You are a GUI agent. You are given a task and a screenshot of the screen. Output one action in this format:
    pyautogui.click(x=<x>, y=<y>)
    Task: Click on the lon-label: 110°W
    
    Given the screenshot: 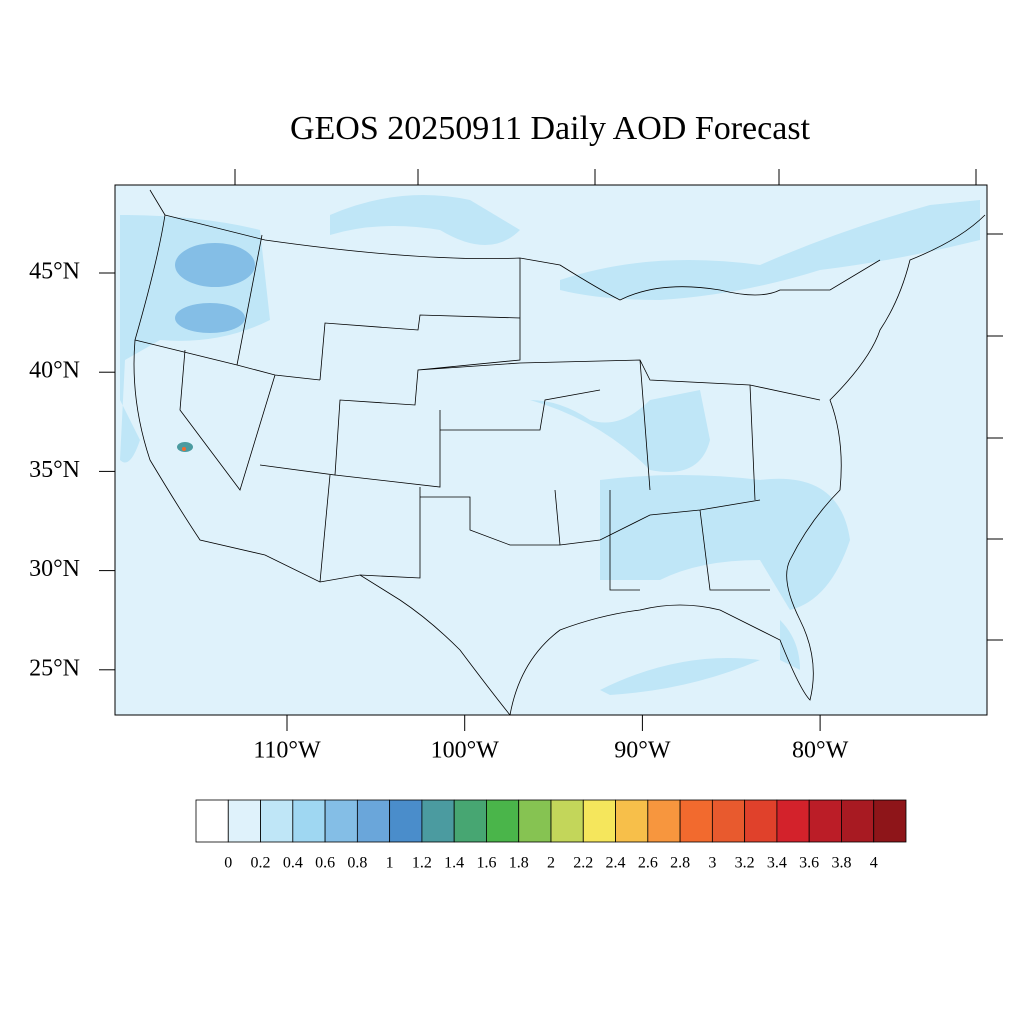 What is the action you would take?
    pyautogui.click(x=287, y=751)
    